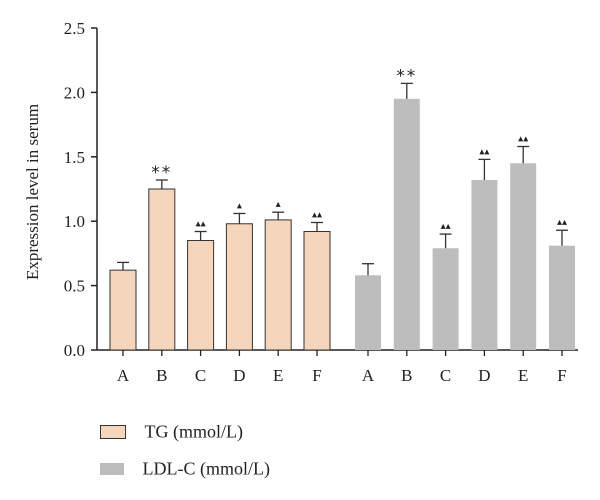 The width and height of the screenshot is (600, 500). What do you see at coordinates (74, 221) in the screenshot?
I see `y-tick-label: 1.0` at bounding box center [74, 221].